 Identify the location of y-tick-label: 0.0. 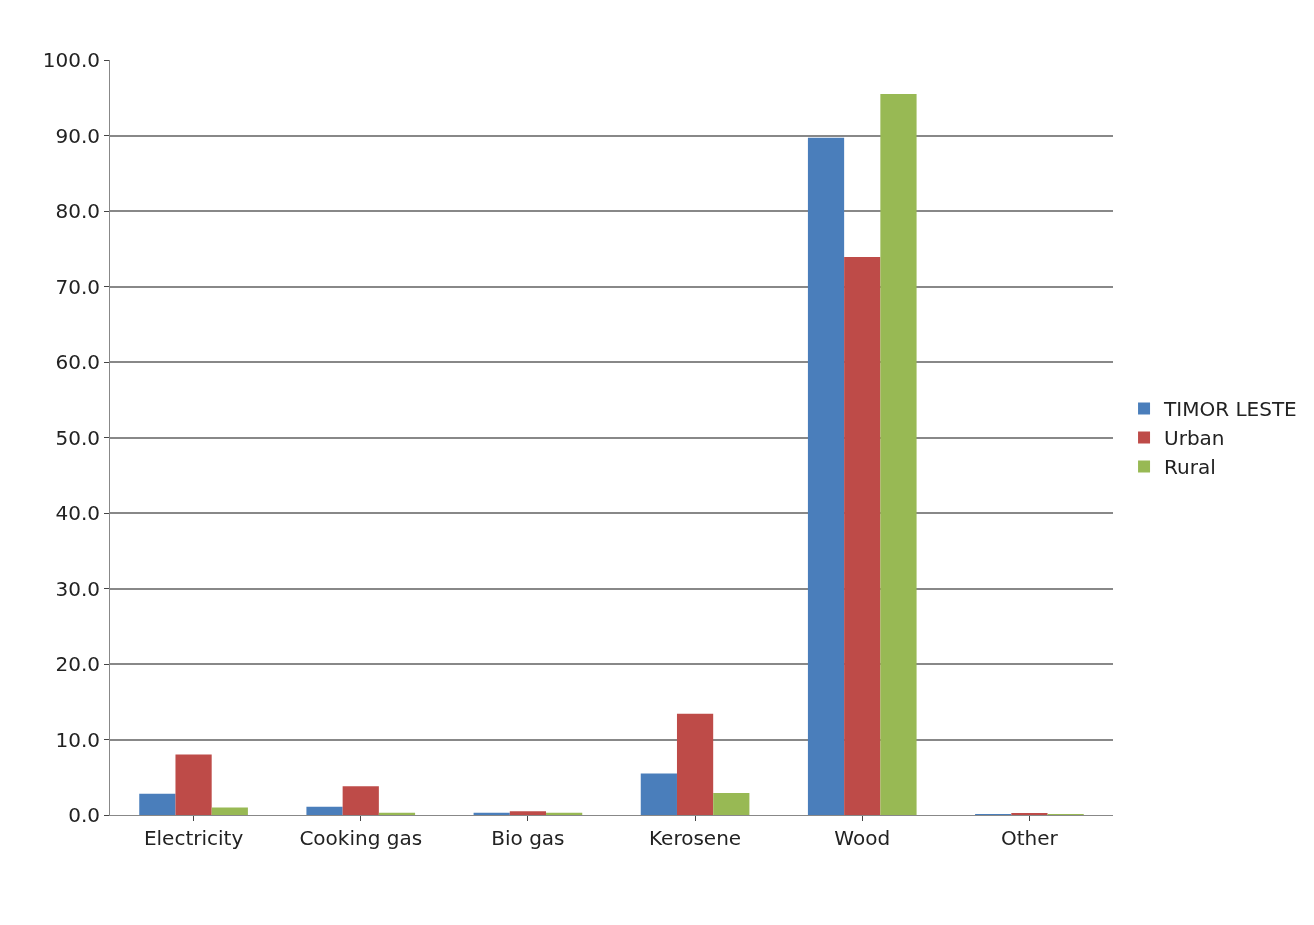
(84, 815).